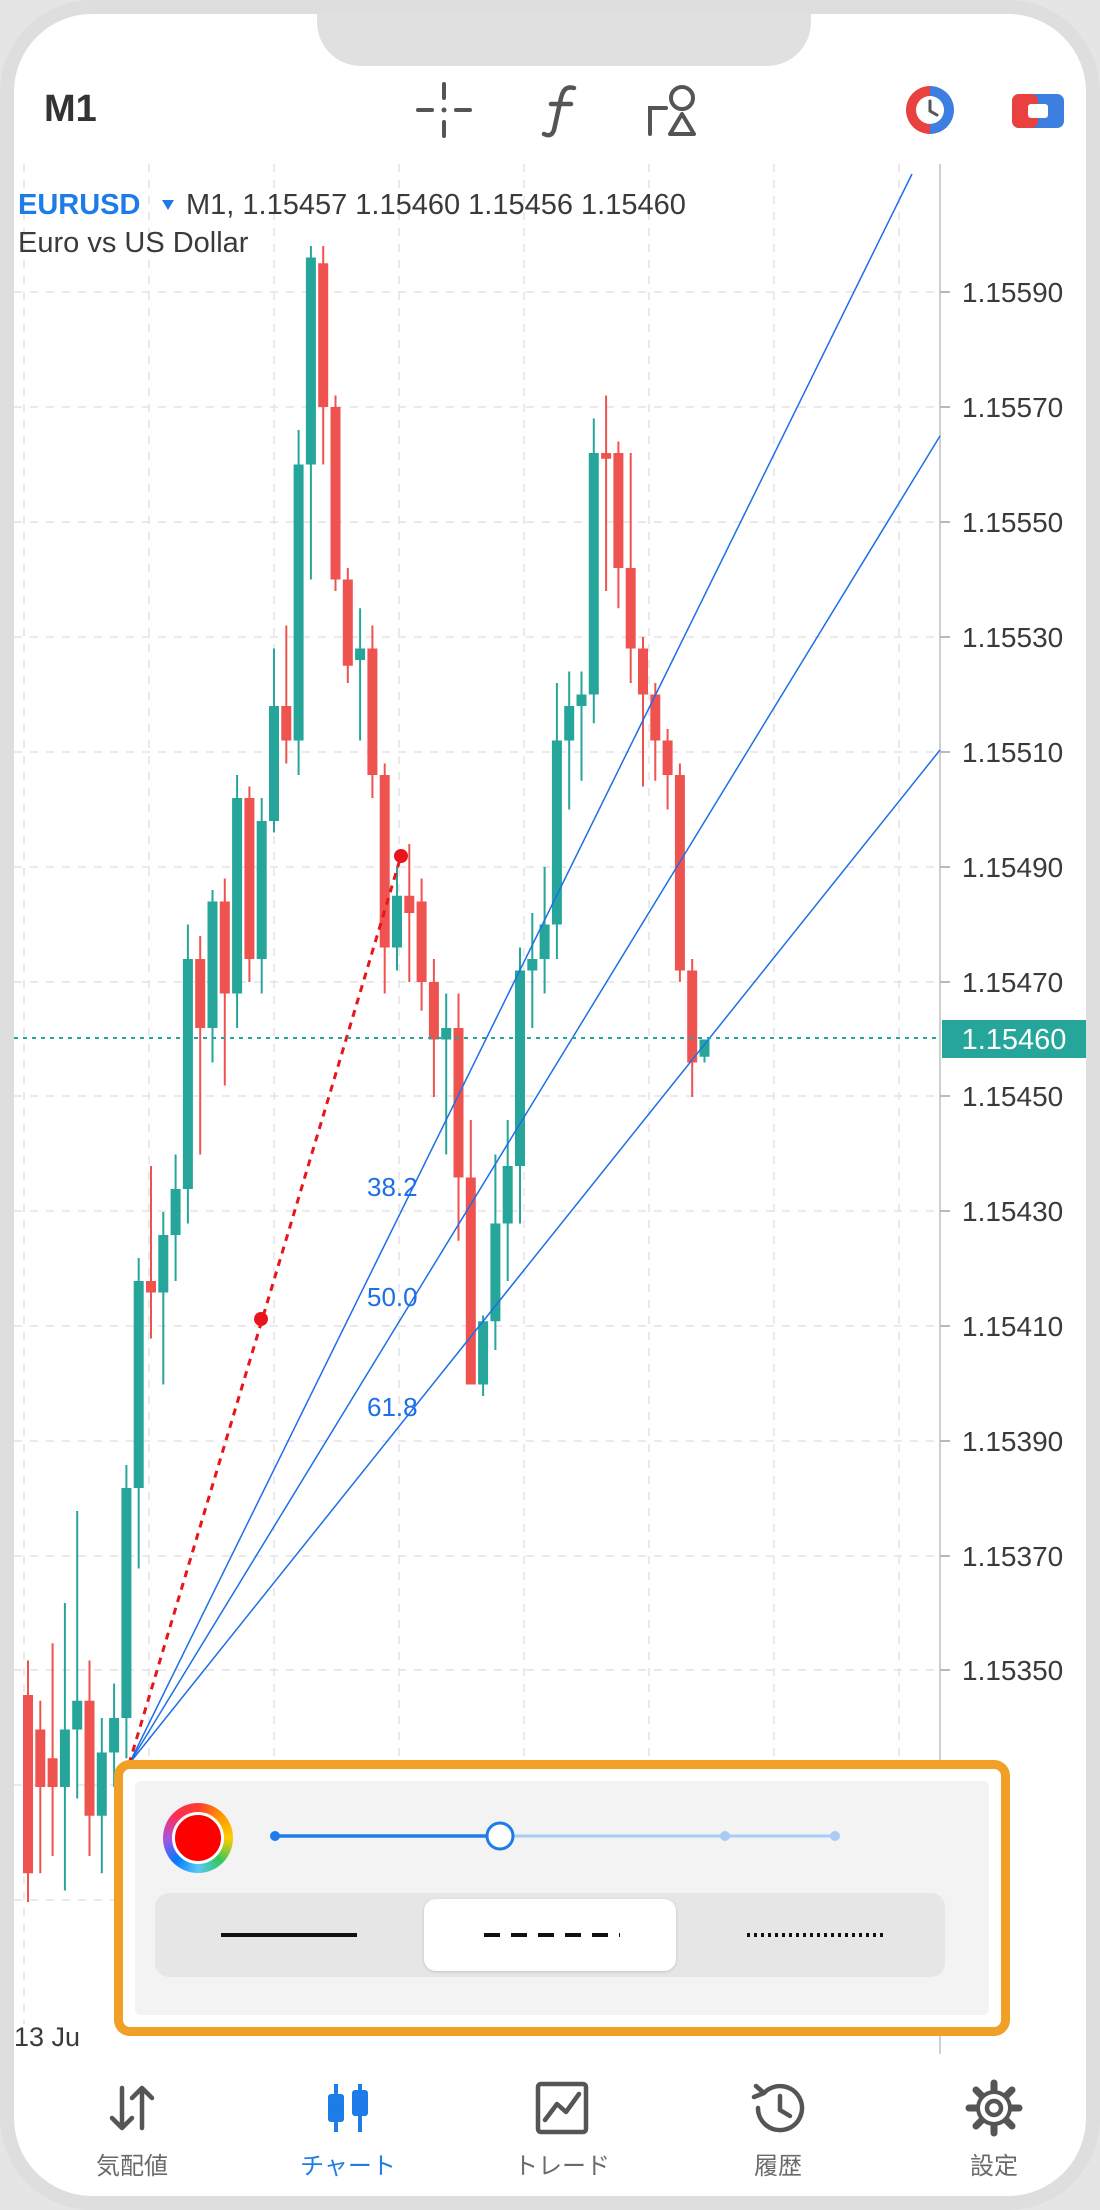 The image size is (1100, 2210). Describe the element at coordinates (1012, 1670) in the screenshot. I see `price-axis-label: 1.15350` at that location.